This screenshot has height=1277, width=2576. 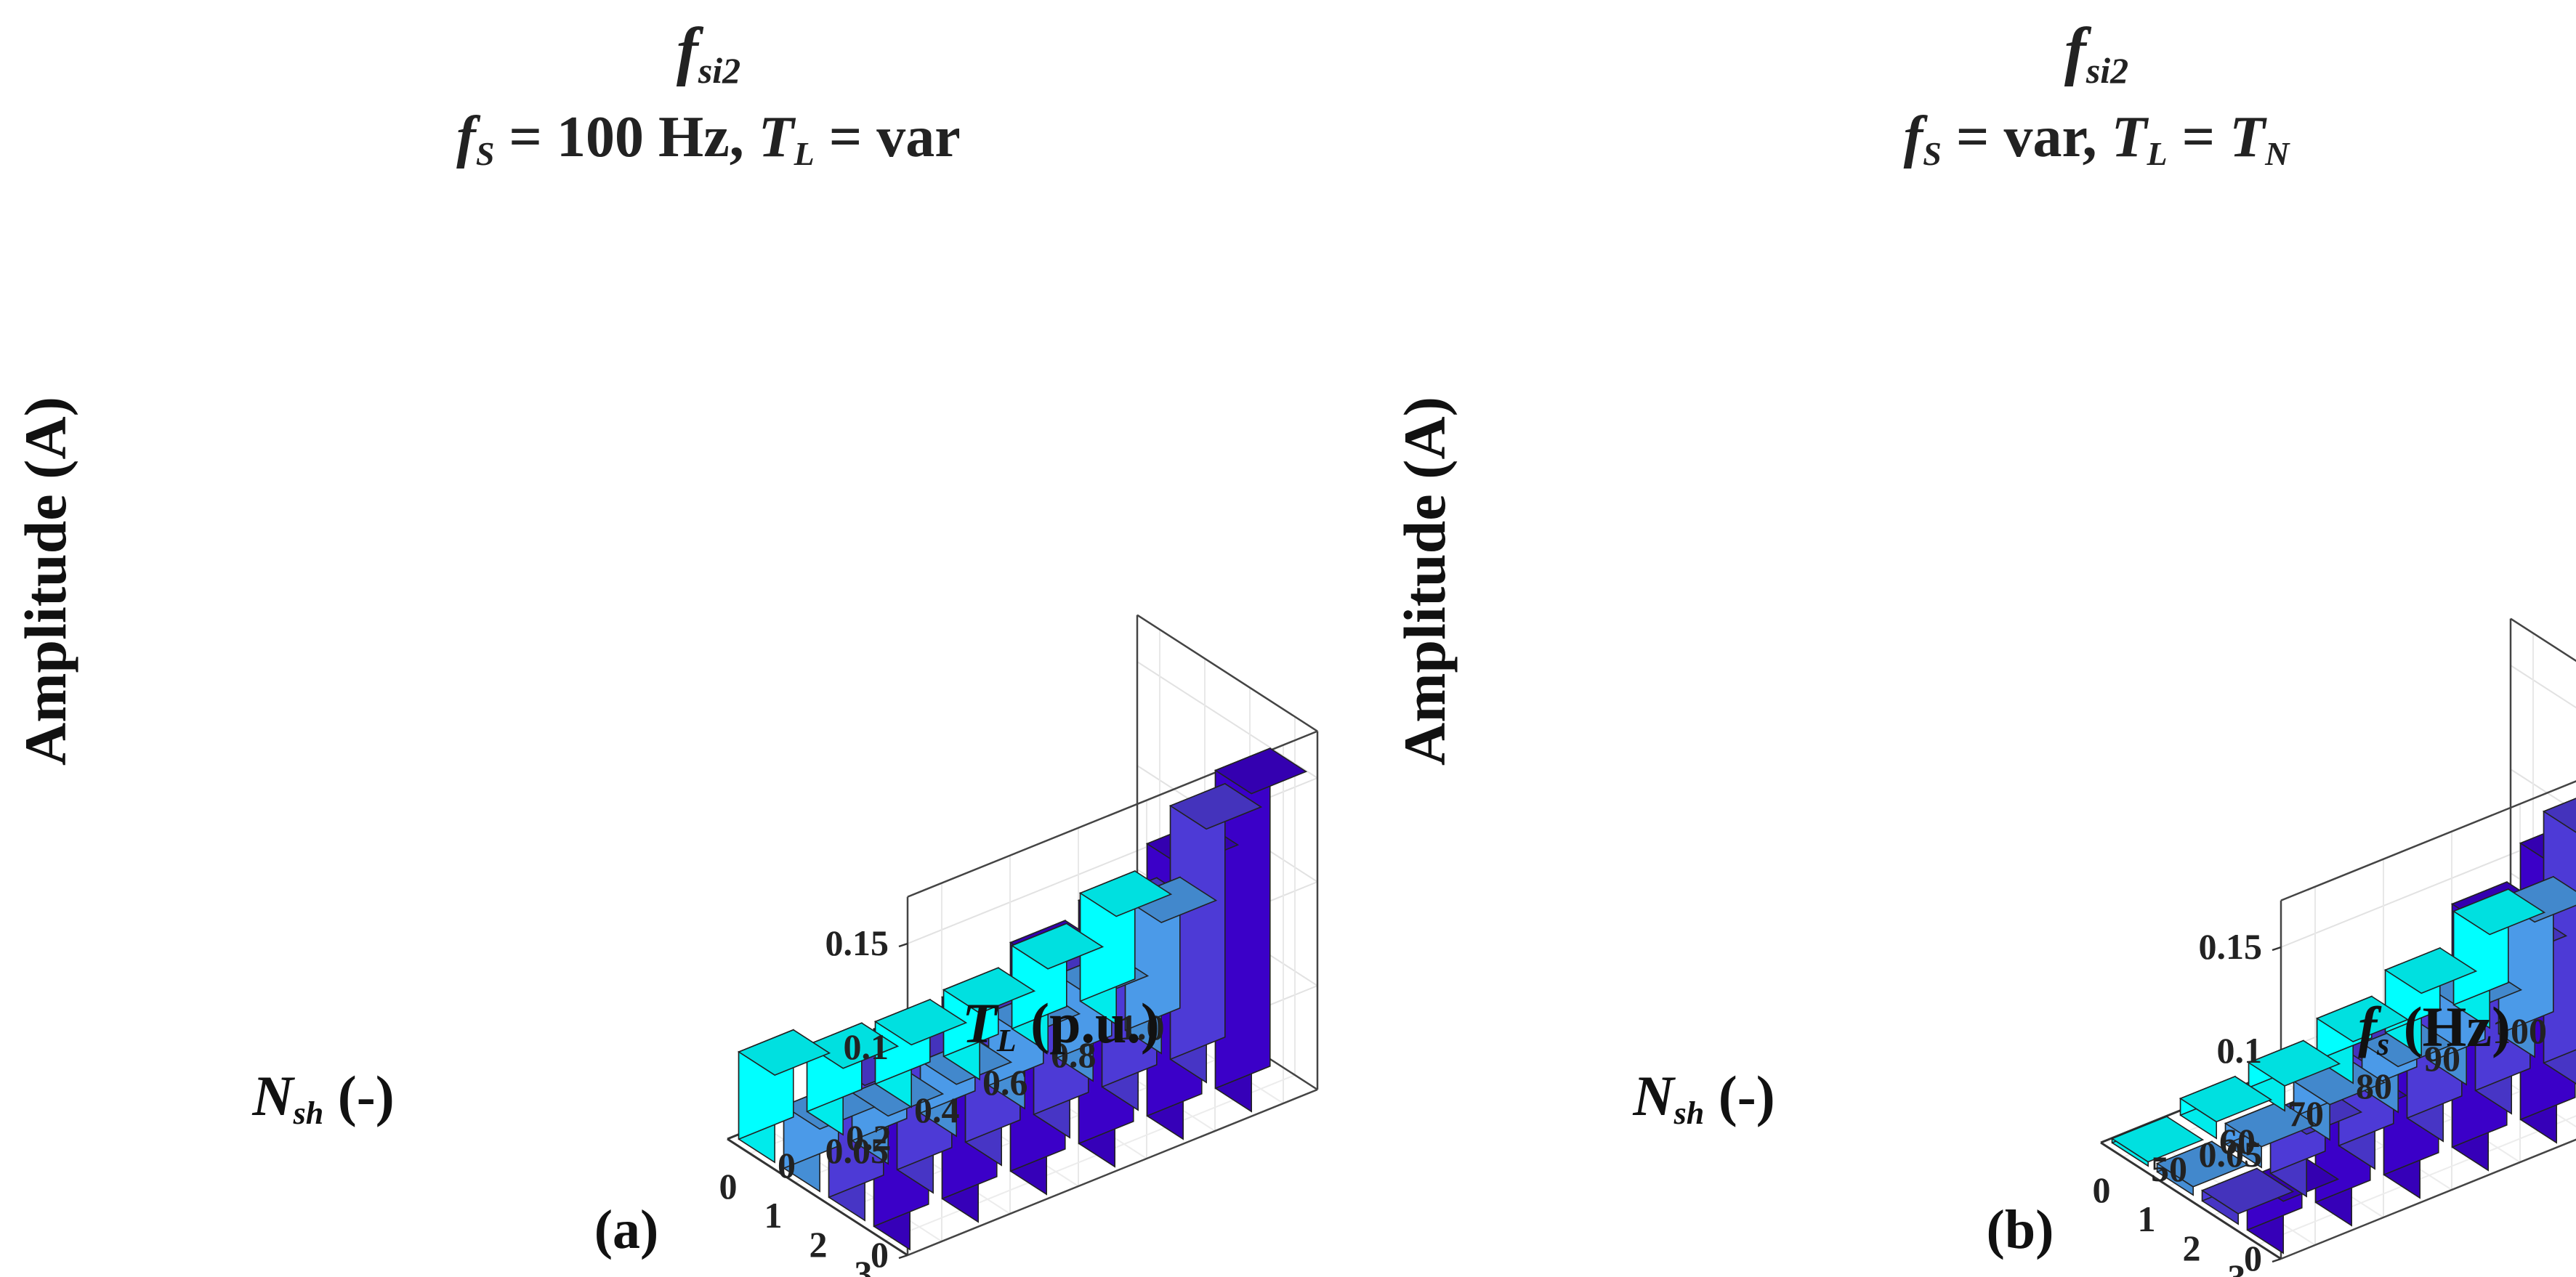 I want to click on panel-a-y-axis-label: TL (p.u.), so click(x=1061, y=1025).